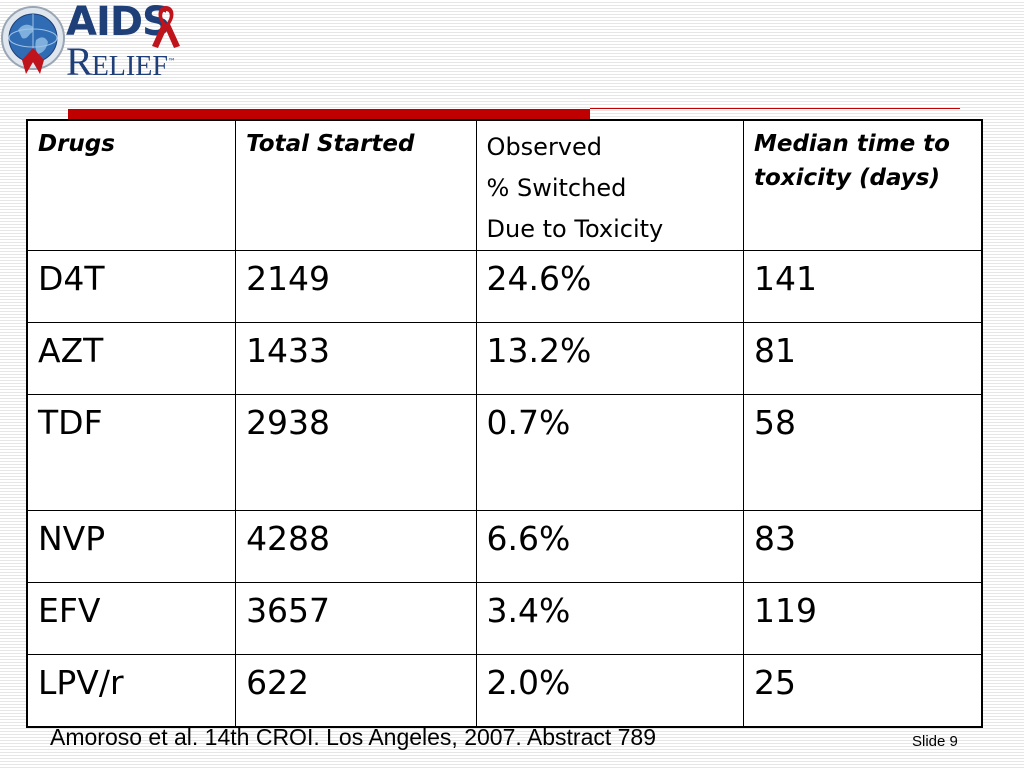 Image resolution: width=1024 pixels, height=768 pixels. What do you see at coordinates (118, 22) in the screenshot?
I see `brand-aids: AIDS` at bounding box center [118, 22].